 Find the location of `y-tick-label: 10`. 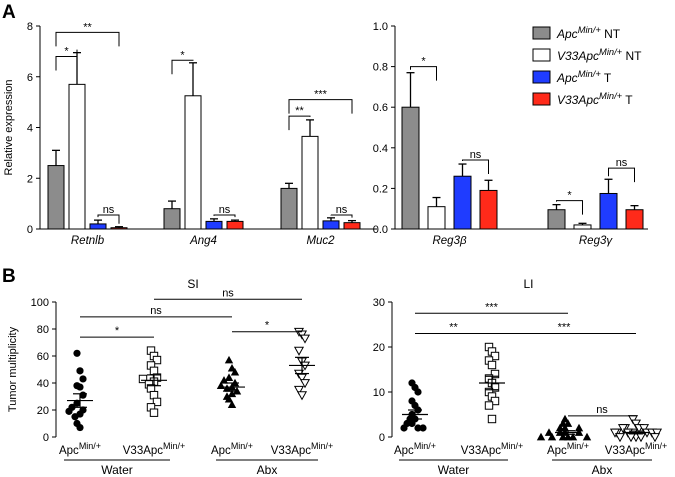

y-tick-label: 10 is located at coordinates (379, 393).